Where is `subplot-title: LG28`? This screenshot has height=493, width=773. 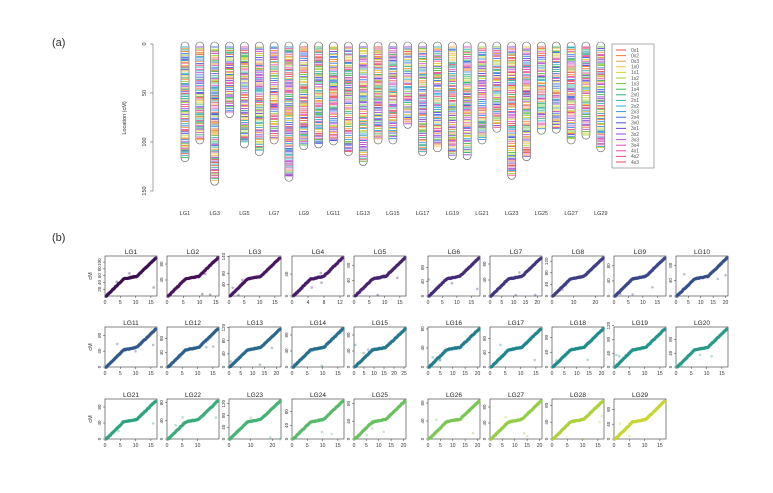
subplot-title: LG28 is located at coordinates (578, 395).